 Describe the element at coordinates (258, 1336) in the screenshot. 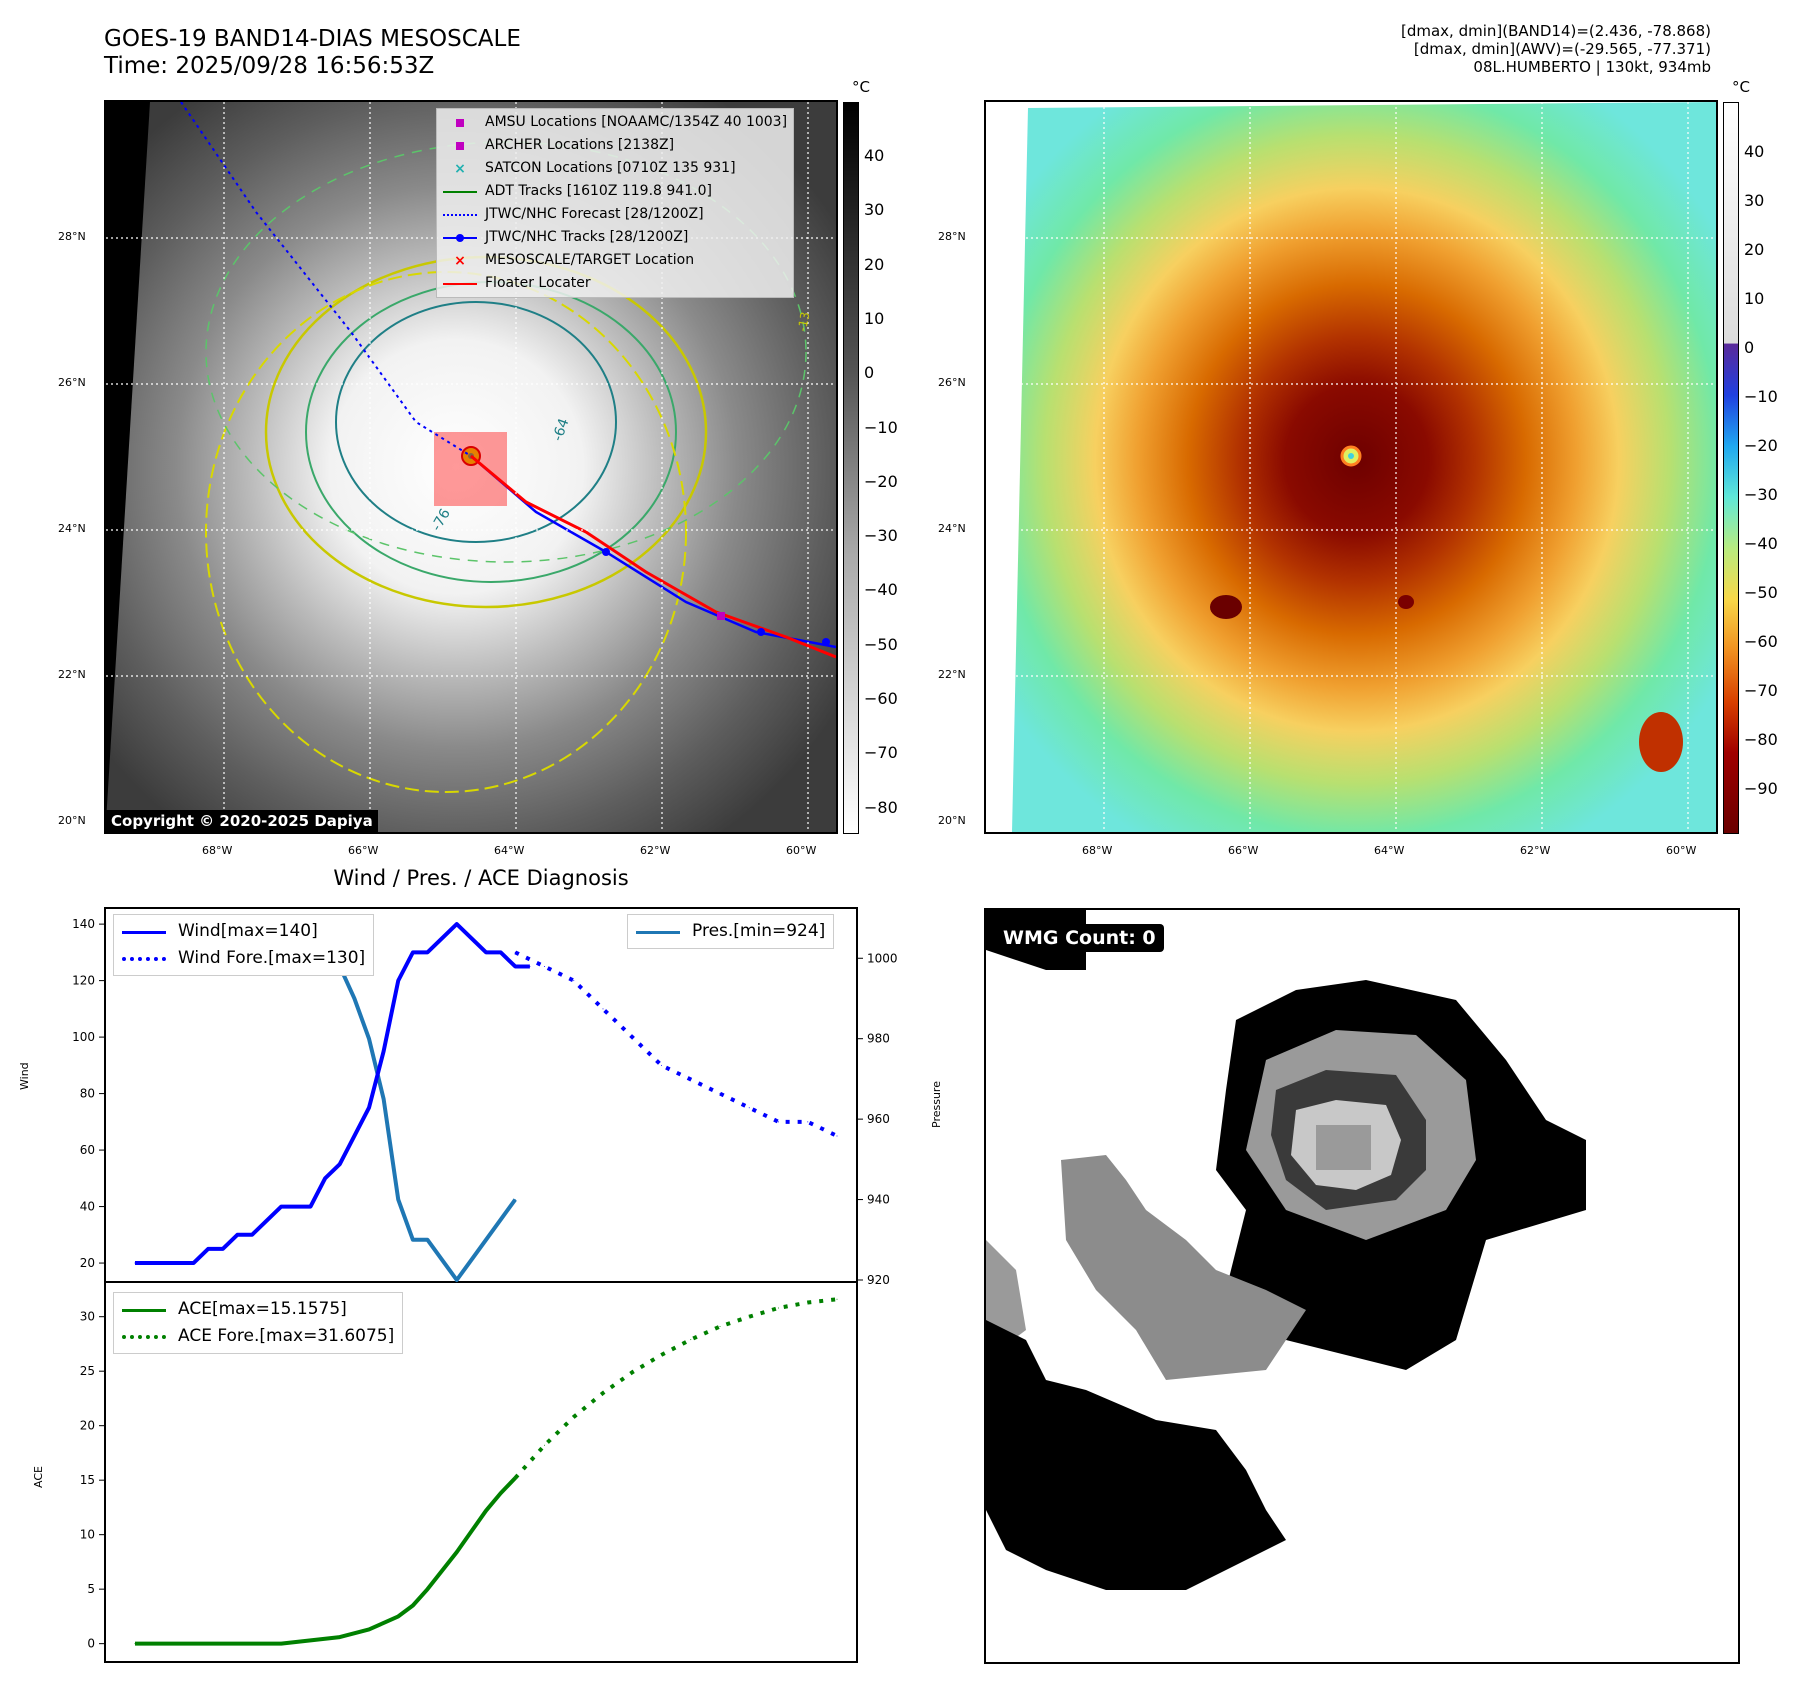

I see `legend-ace-forecast: ACE Fore.[max=31.6075]` at that location.